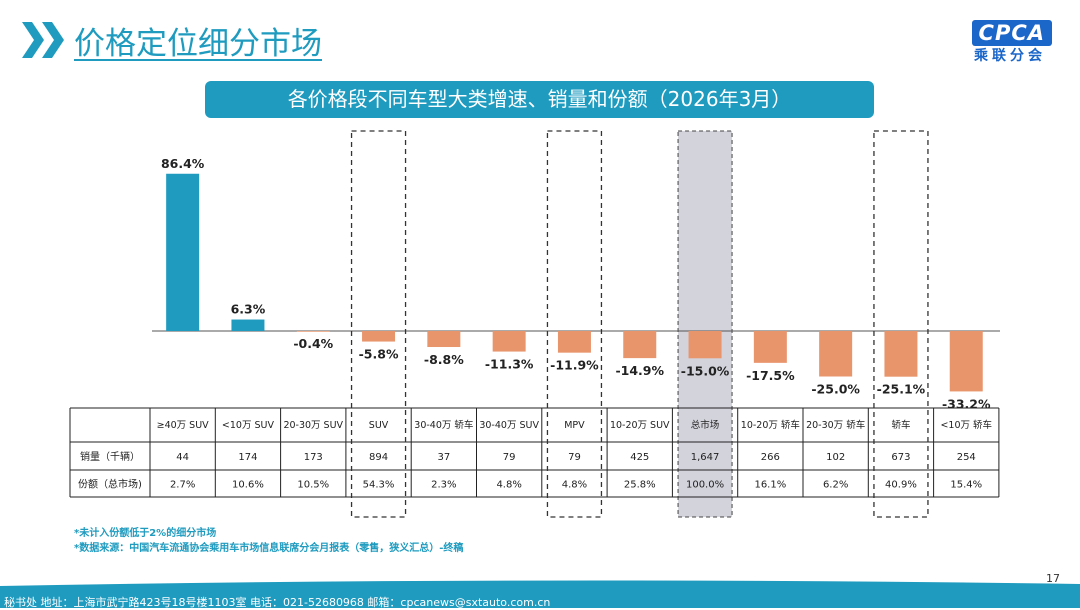 This screenshot has height=610, width=1080. I want to click on table-cell: 266, so click(770, 457).